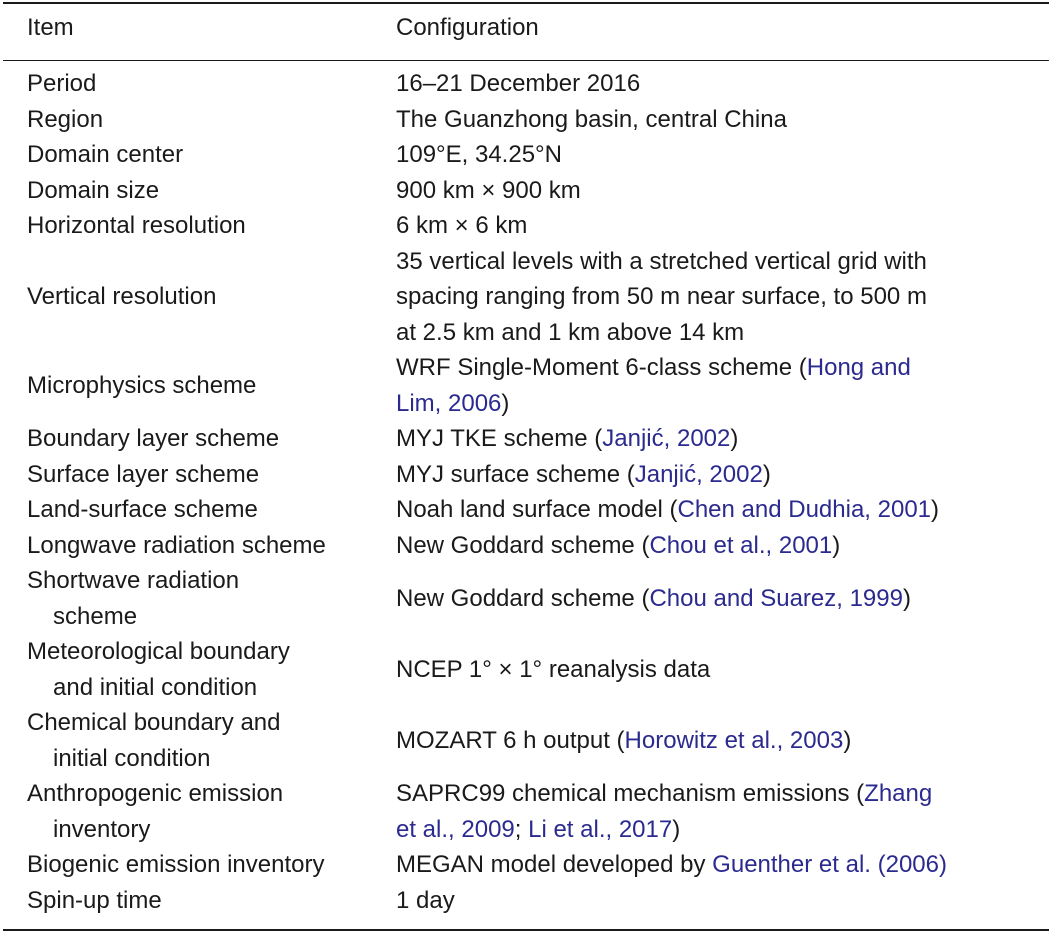 The width and height of the screenshot is (1052, 935). What do you see at coordinates (898, 793) in the screenshot?
I see `citation-link: Zhang` at bounding box center [898, 793].